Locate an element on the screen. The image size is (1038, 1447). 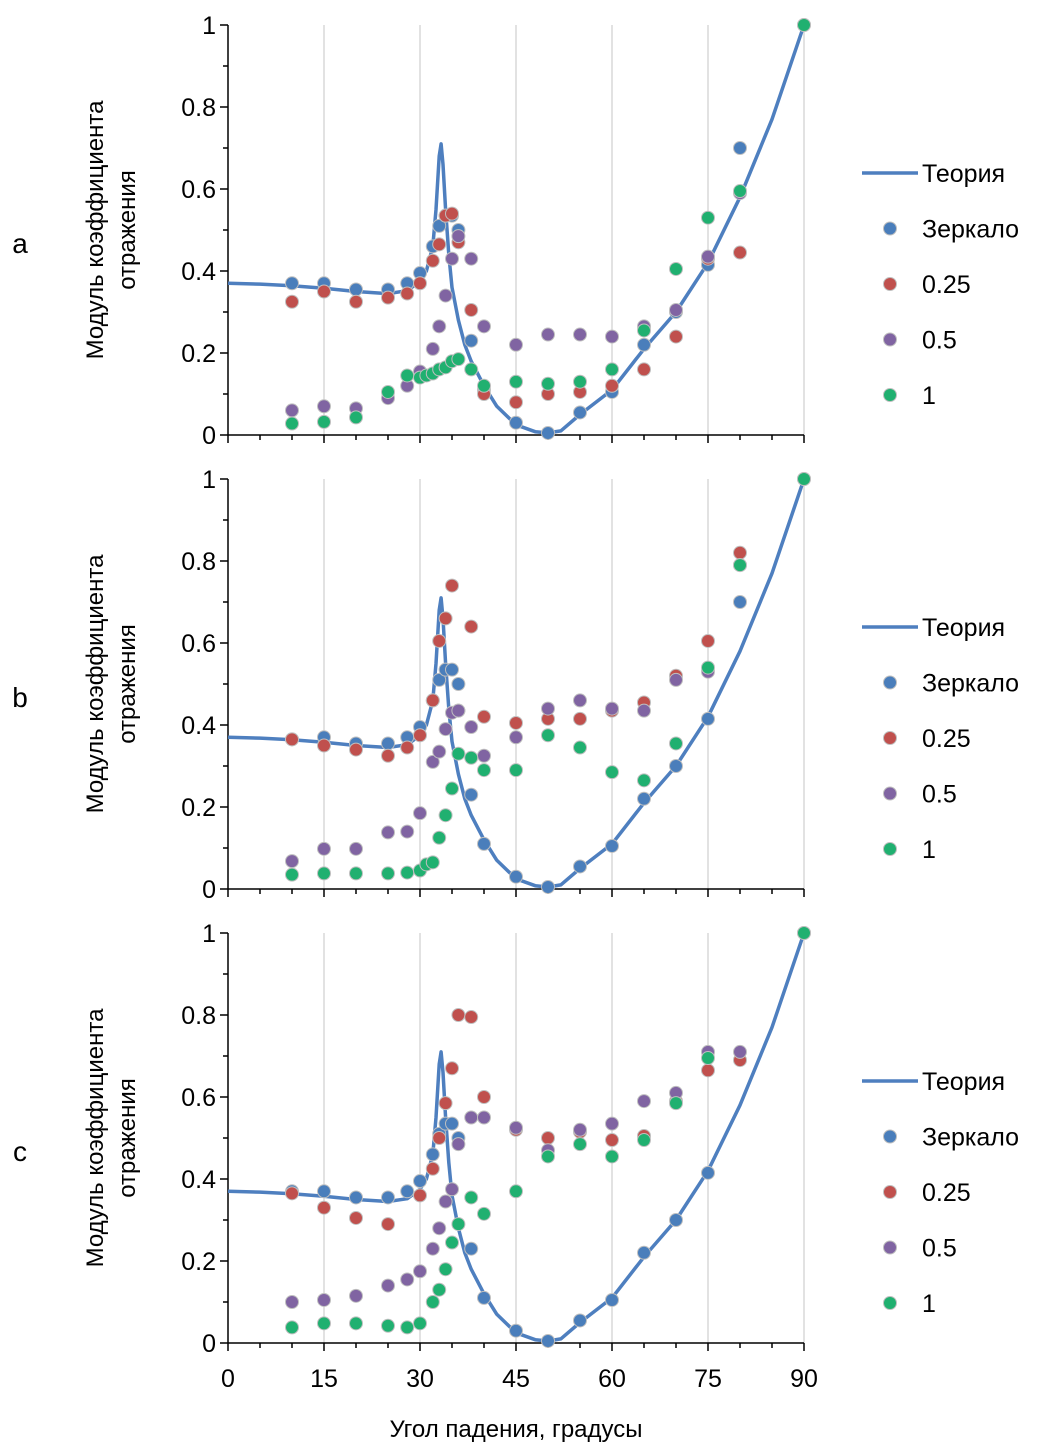
y-tick-label: 0.6 is located at coordinates (198, 190).